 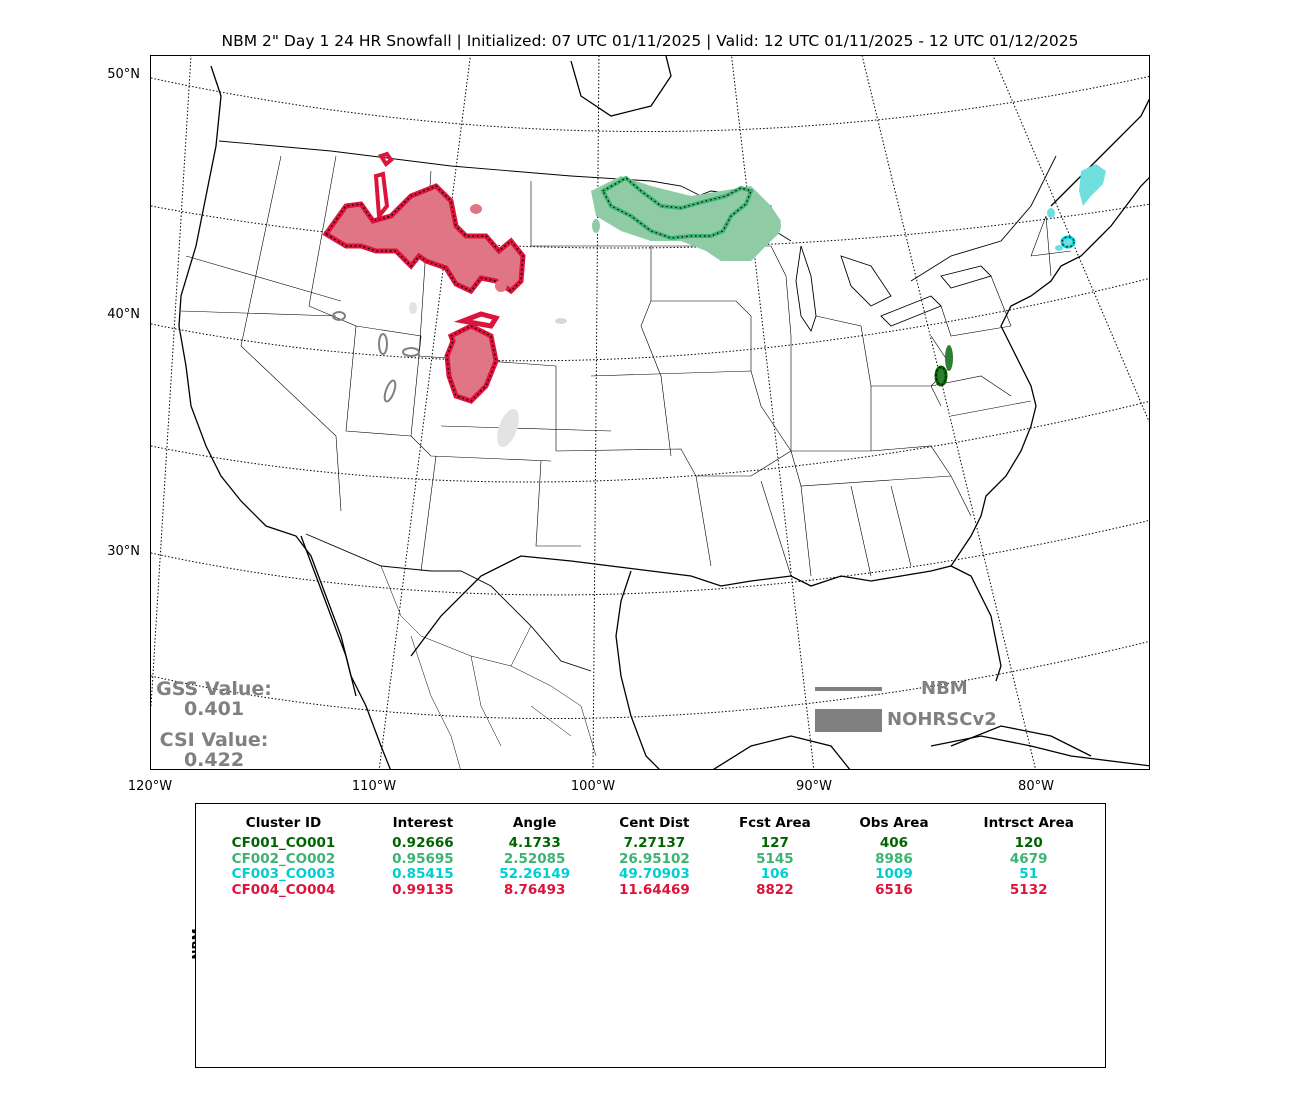 I want to click on west-coast, so click(x=284, y=417).